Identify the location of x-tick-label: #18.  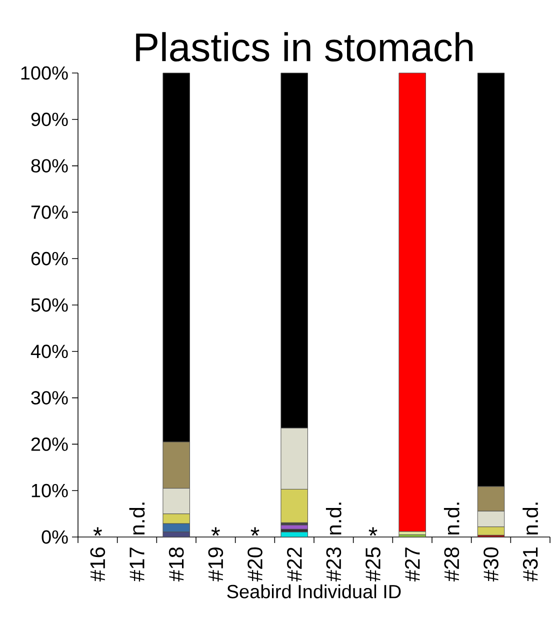
(176, 564).